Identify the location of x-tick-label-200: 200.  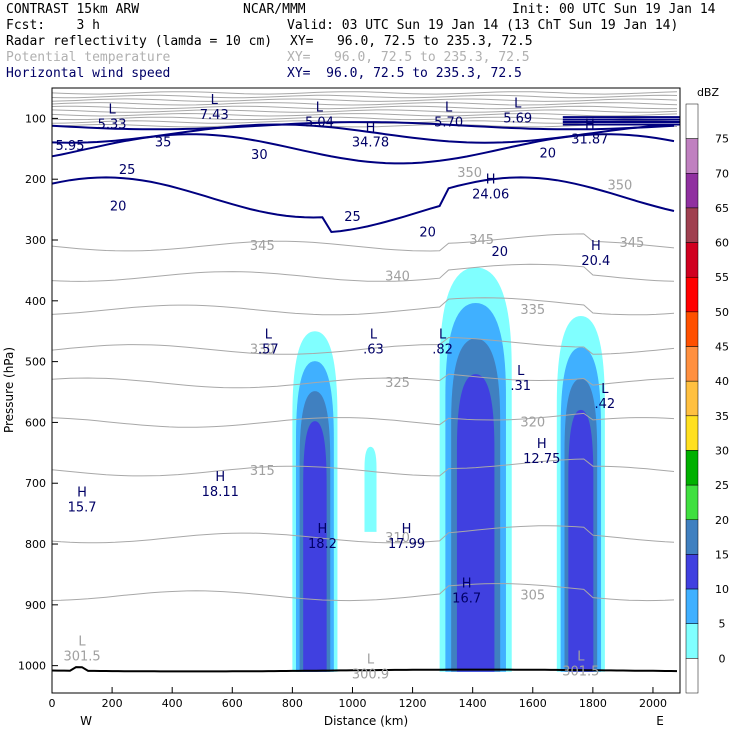
(112, 703).